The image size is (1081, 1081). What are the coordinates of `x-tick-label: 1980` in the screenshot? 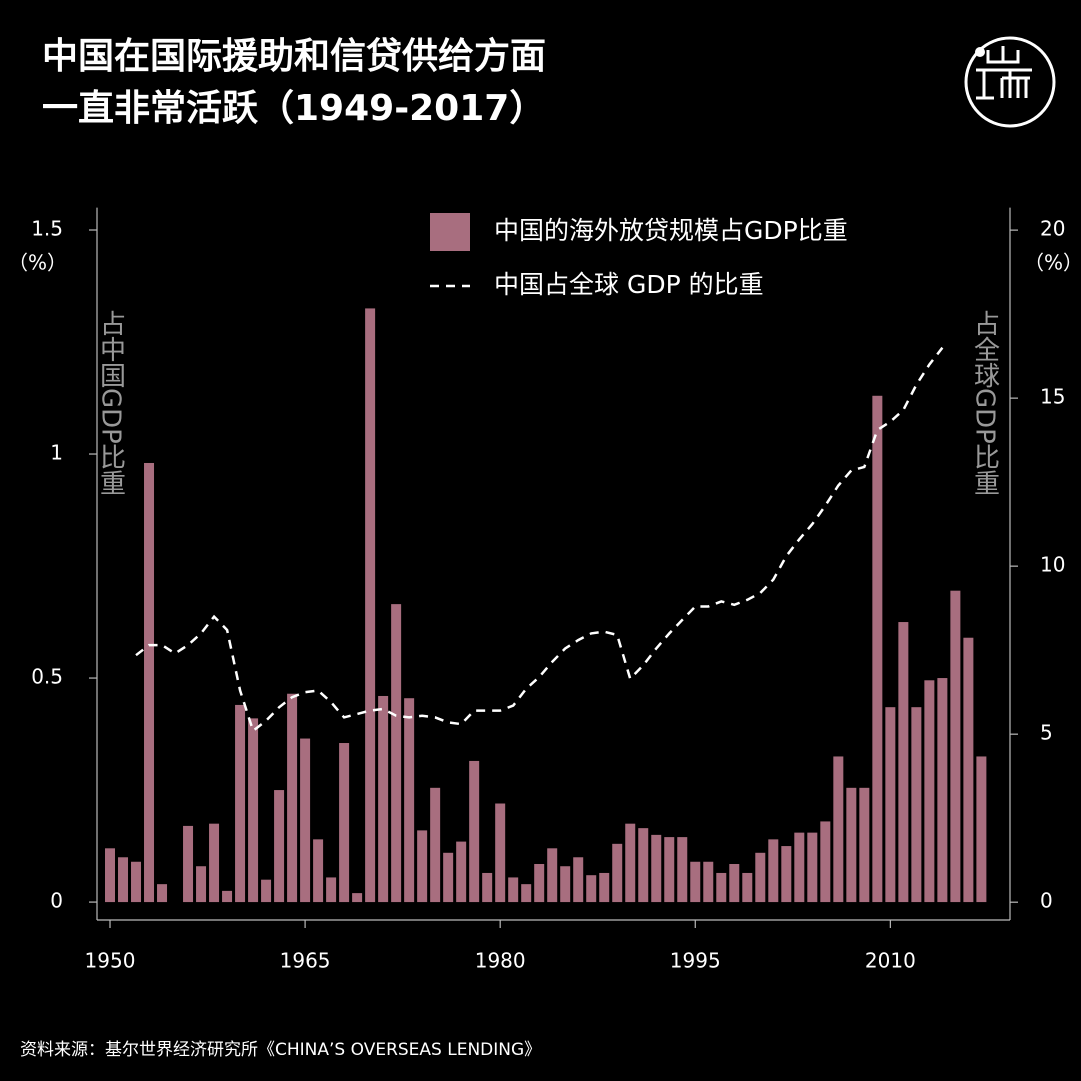 It's located at (500, 961).